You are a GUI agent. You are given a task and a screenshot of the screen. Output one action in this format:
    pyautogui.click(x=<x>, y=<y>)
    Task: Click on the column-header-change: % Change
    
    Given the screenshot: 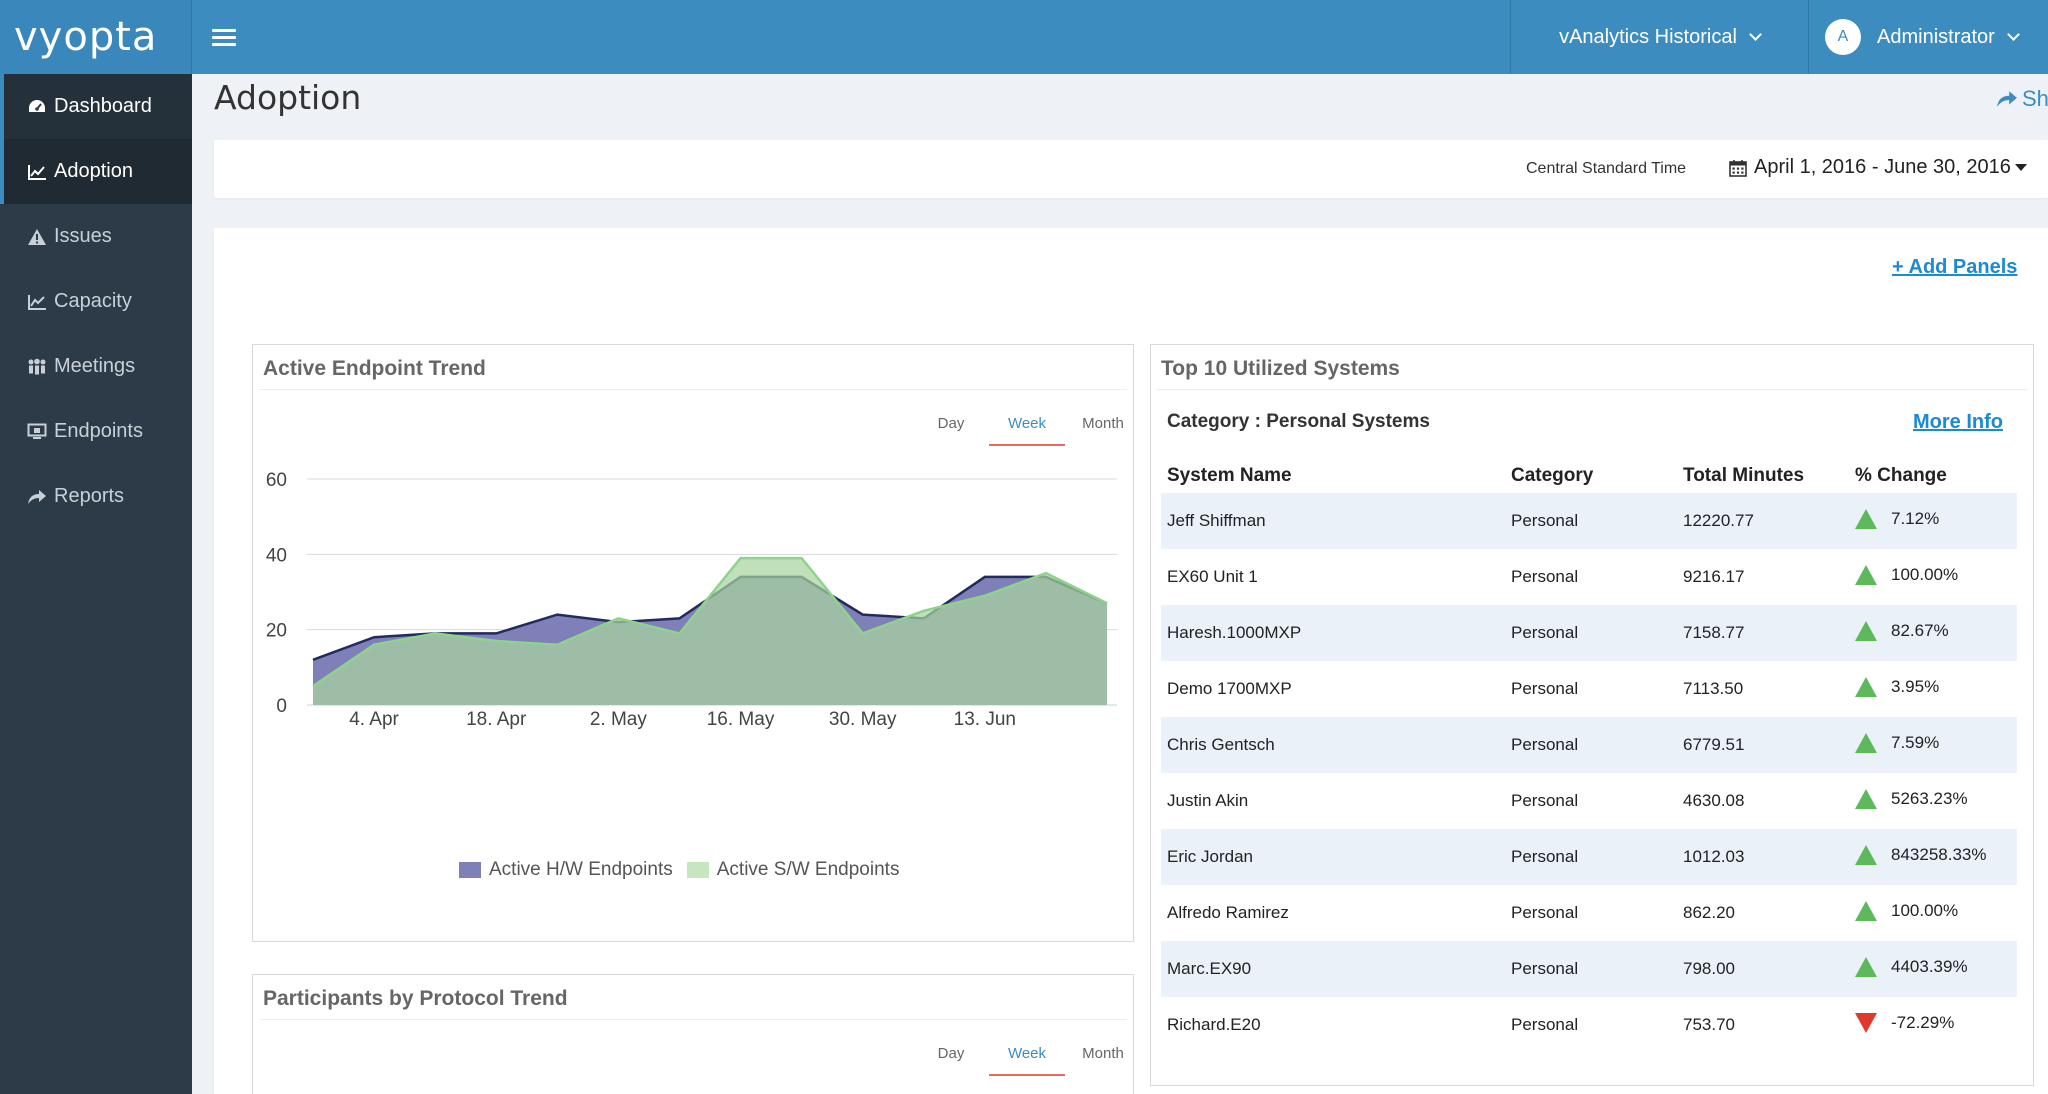 What is the action you would take?
    pyautogui.click(x=1901, y=475)
    